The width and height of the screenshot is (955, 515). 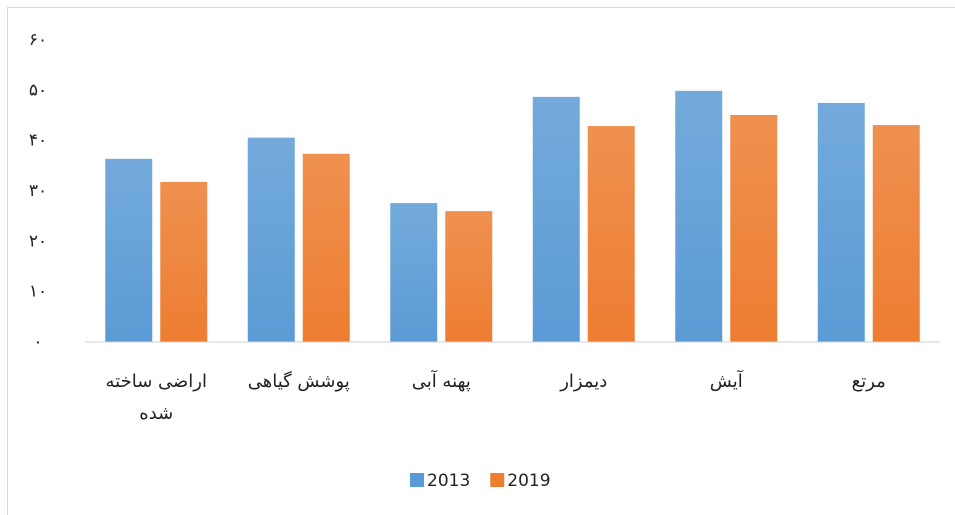 I want to click on y-tick-label: ۶۰, so click(x=38, y=40).